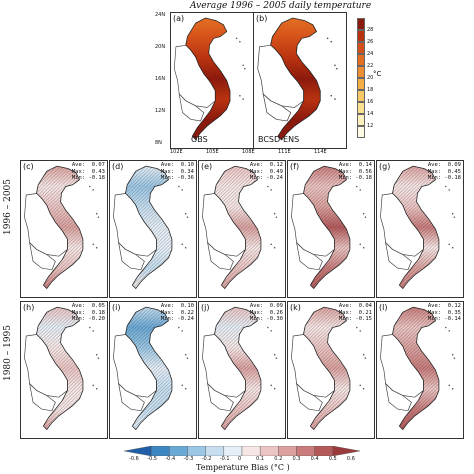  Describe the element at coordinates (444, 319) in the screenshot. I see `stat-min: Min: -0.14` at that location.